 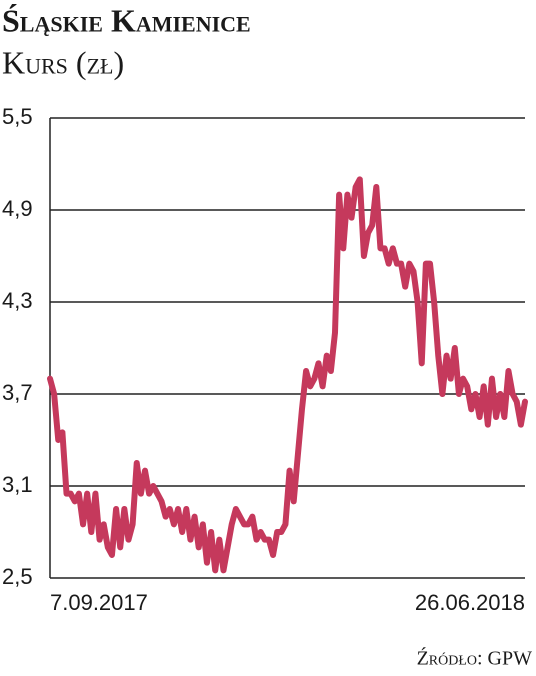 I want to click on y-tick-label: 5,5, so click(x=17, y=116).